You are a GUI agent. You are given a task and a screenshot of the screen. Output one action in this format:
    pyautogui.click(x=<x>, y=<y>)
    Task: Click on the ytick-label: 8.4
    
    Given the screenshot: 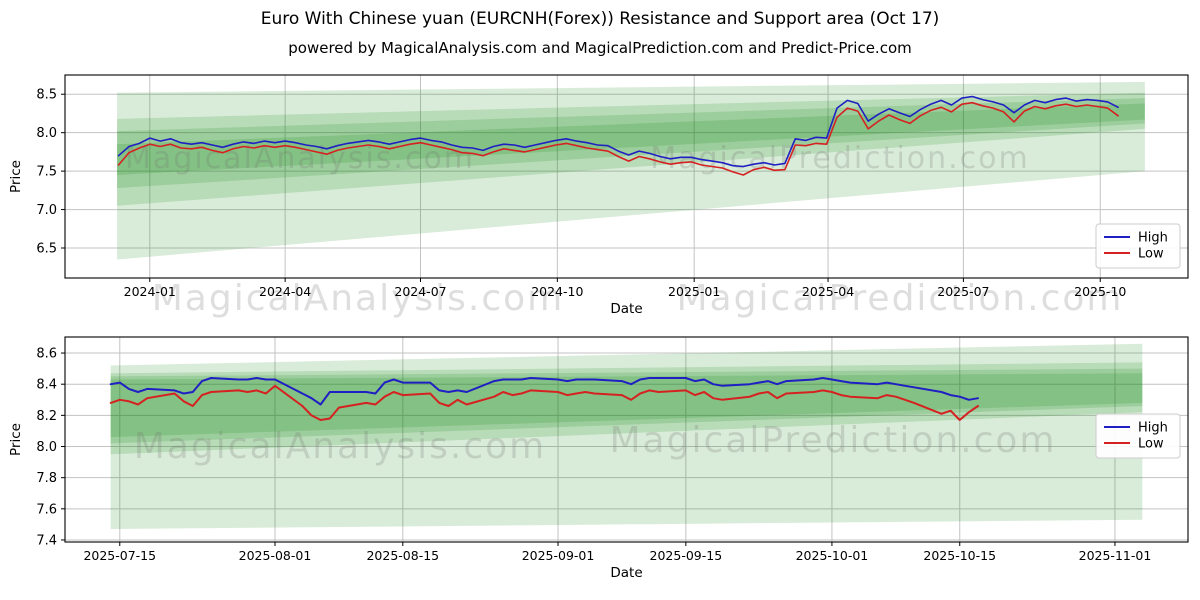 What is the action you would take?
    pyautogui.click(x=46, y=385)
    